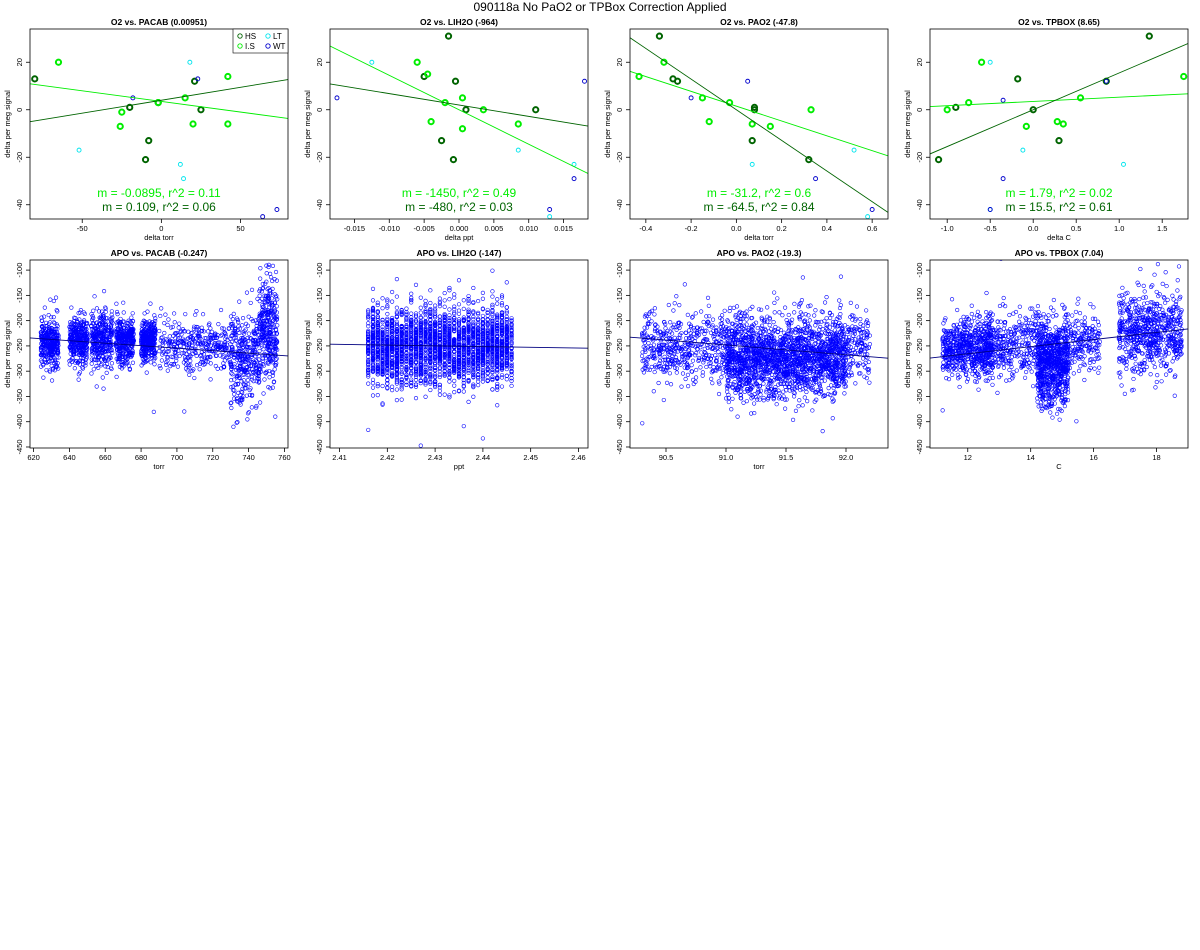  What do you see at coordinates (19, 371) in the screenshot?
I see `y-tick-label: -300` at bounding box center [19, 371].